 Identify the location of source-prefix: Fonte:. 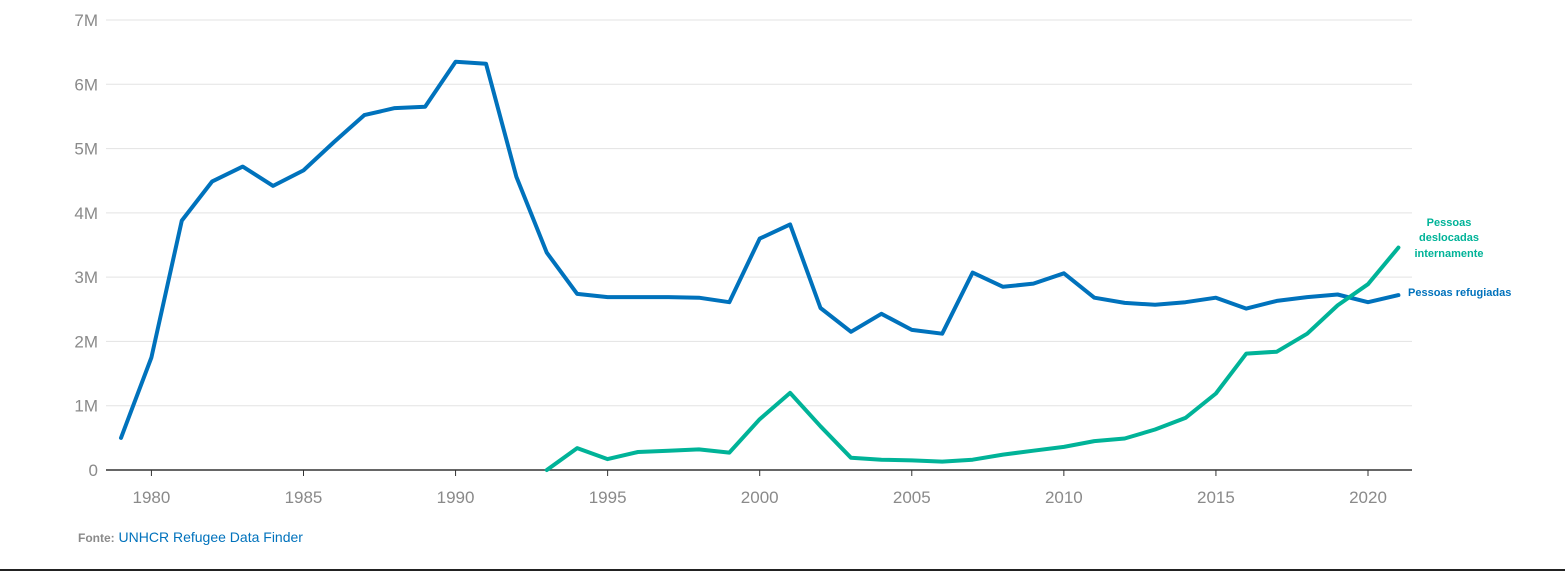
(96, 538).